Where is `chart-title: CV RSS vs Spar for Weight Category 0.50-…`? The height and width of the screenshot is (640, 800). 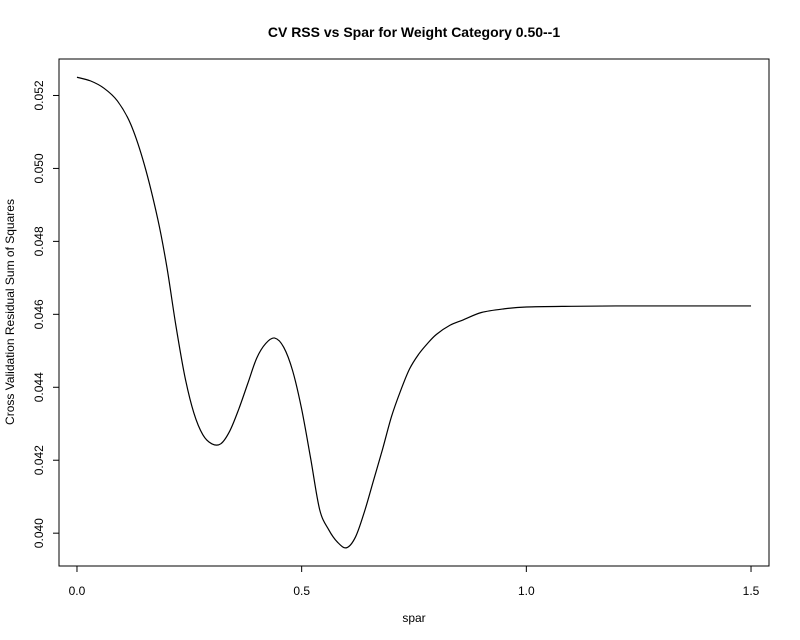
chart-title: CV RSS vs Spar for Weight Category 0.50-… is located at coordinates (414, 32).